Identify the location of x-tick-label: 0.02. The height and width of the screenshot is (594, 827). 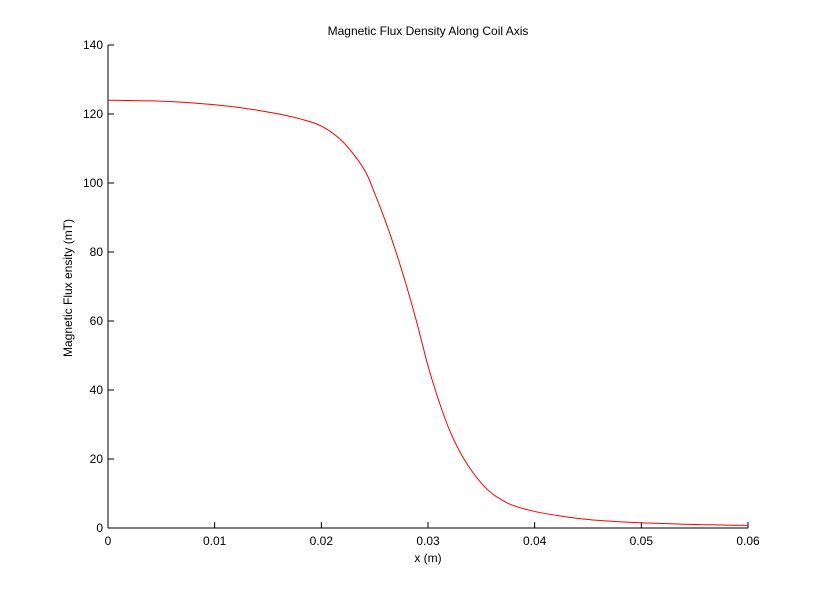
(322, 541).